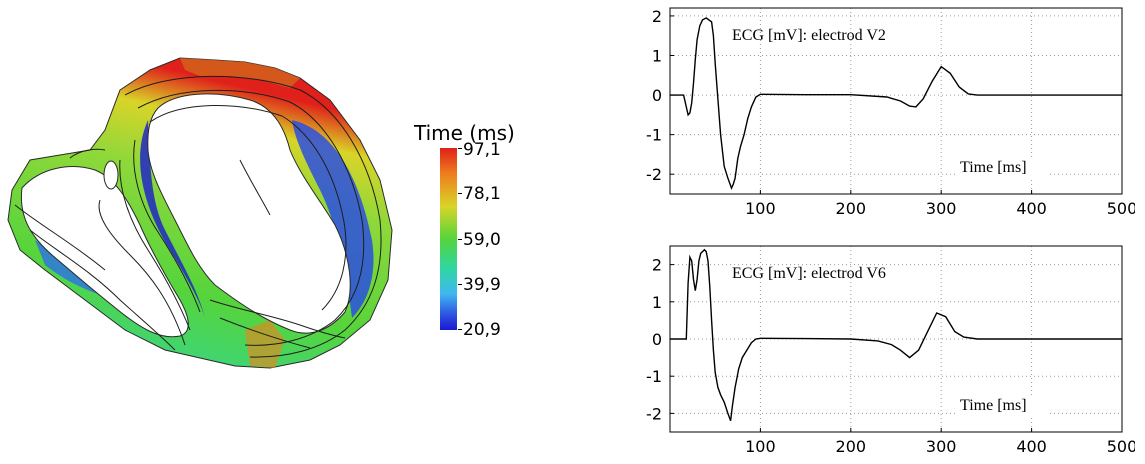 Image resolution: width=1145 pixels, height=464 pixels. I want to click on colorbar-label-min: 20,9, so click(482, 330).